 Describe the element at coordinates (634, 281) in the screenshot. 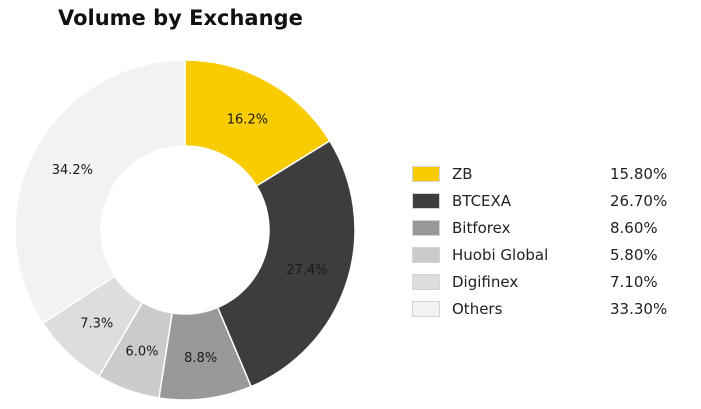

I see `legend-value: 7.10%` at that location.